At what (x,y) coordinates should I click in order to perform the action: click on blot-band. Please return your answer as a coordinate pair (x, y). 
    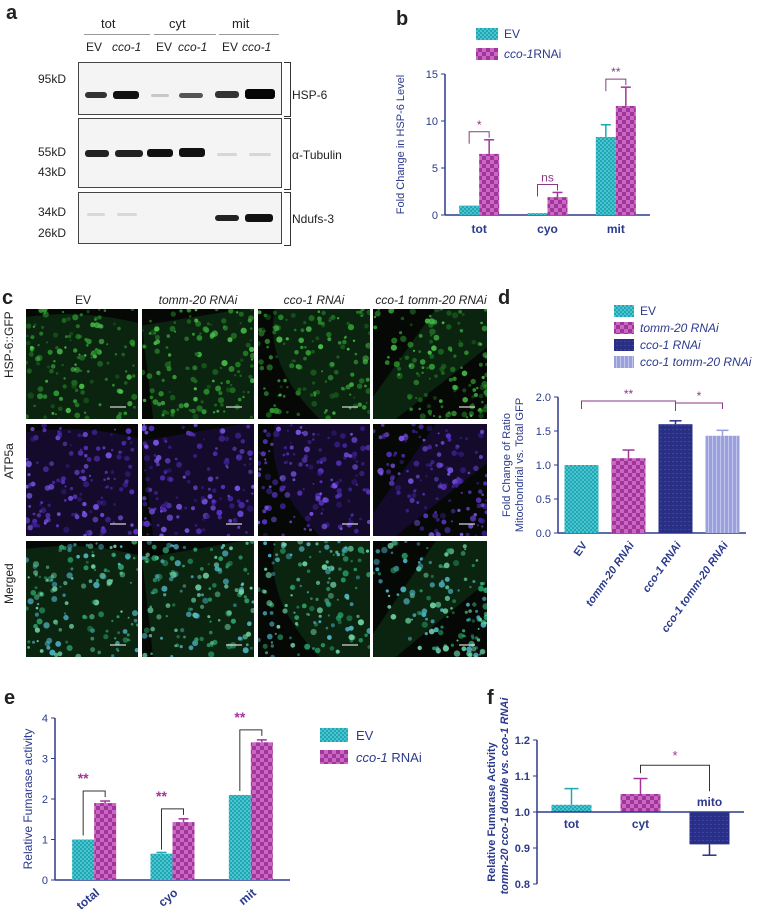
    Looking at the image, I should click on (129, 153).